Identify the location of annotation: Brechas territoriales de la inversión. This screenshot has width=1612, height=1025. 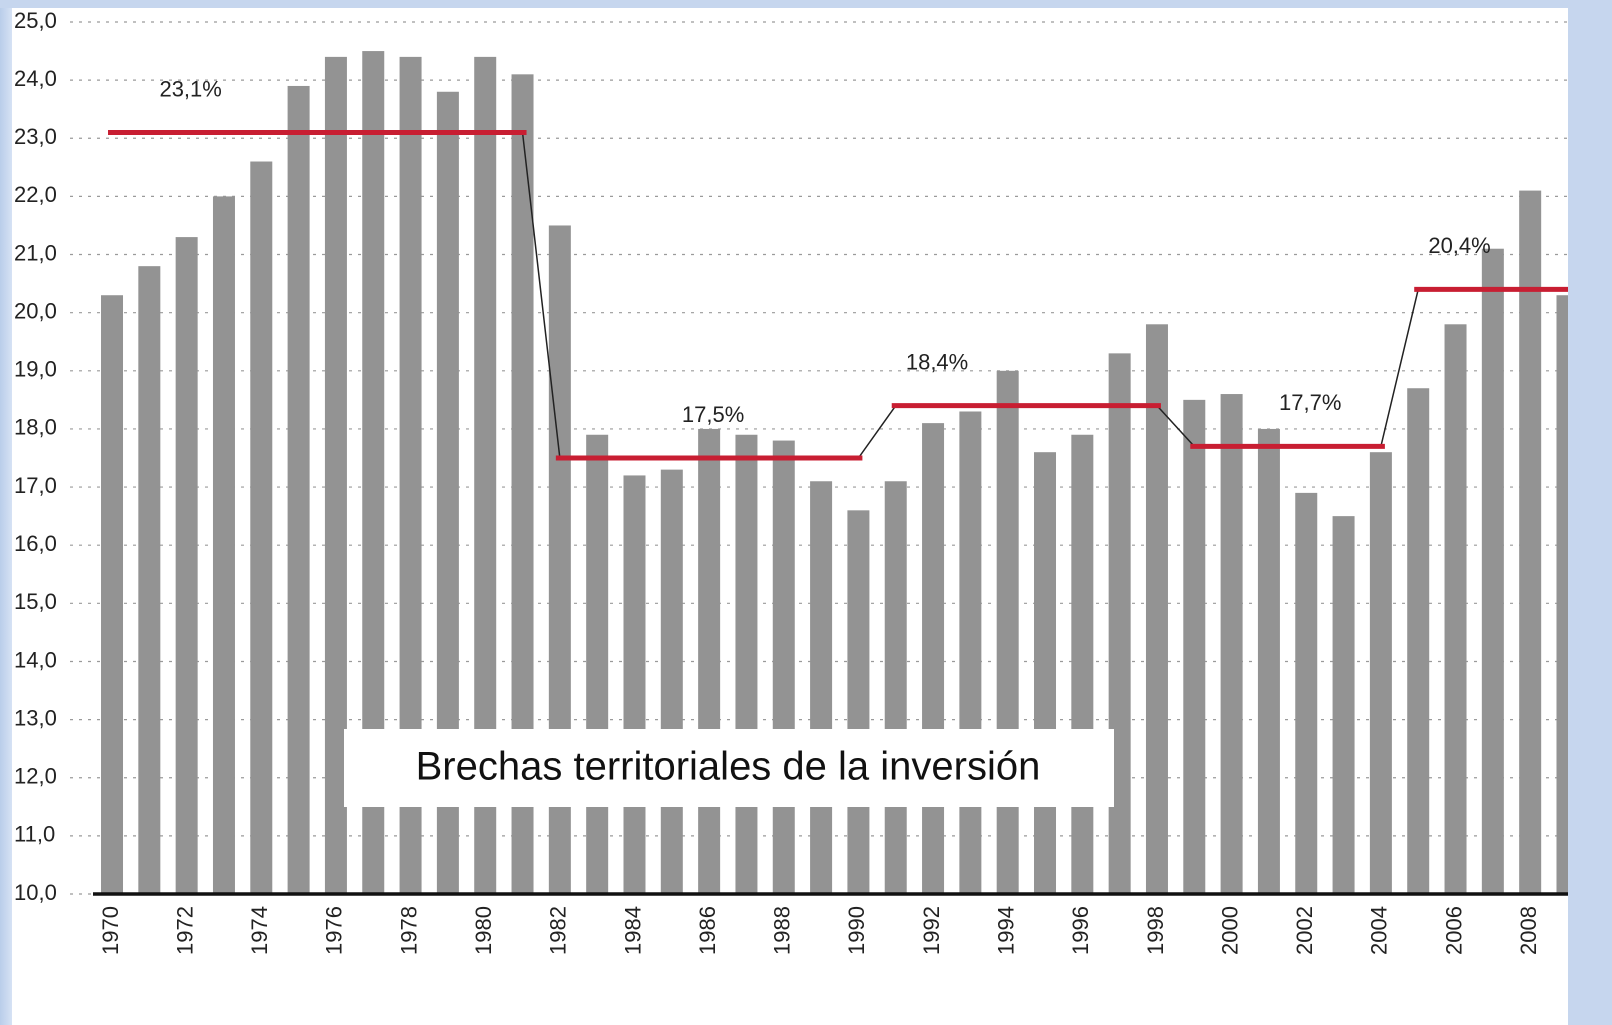
(728, 767).